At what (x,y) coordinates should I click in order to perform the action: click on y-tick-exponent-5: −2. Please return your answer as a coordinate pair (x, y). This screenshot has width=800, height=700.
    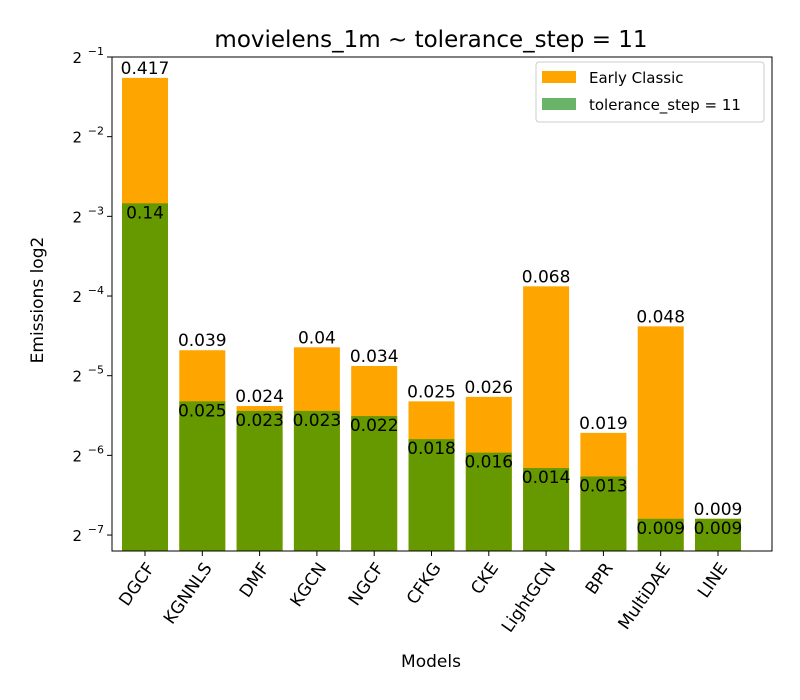
    Looking at the image, I should click on (96, 131).